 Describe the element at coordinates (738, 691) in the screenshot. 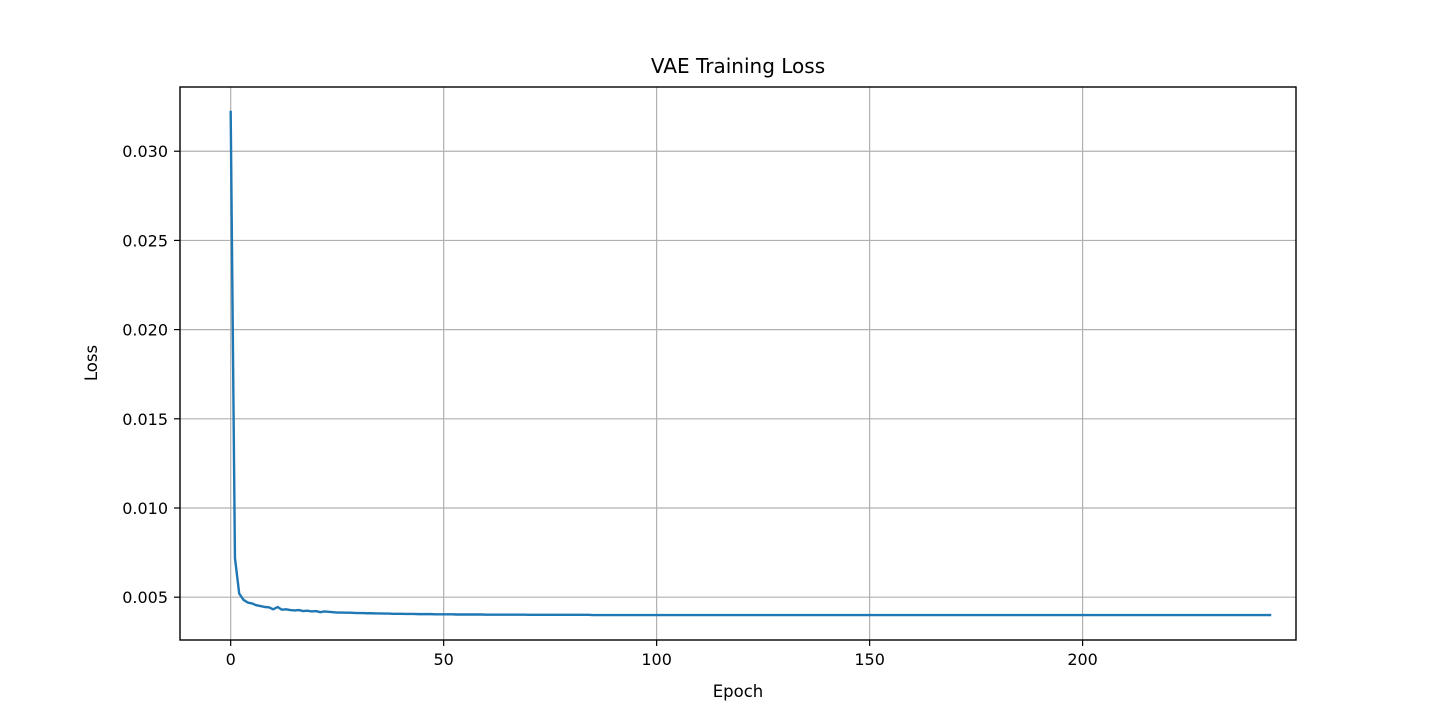

I see `x-axis-label: Epoch` at that location.